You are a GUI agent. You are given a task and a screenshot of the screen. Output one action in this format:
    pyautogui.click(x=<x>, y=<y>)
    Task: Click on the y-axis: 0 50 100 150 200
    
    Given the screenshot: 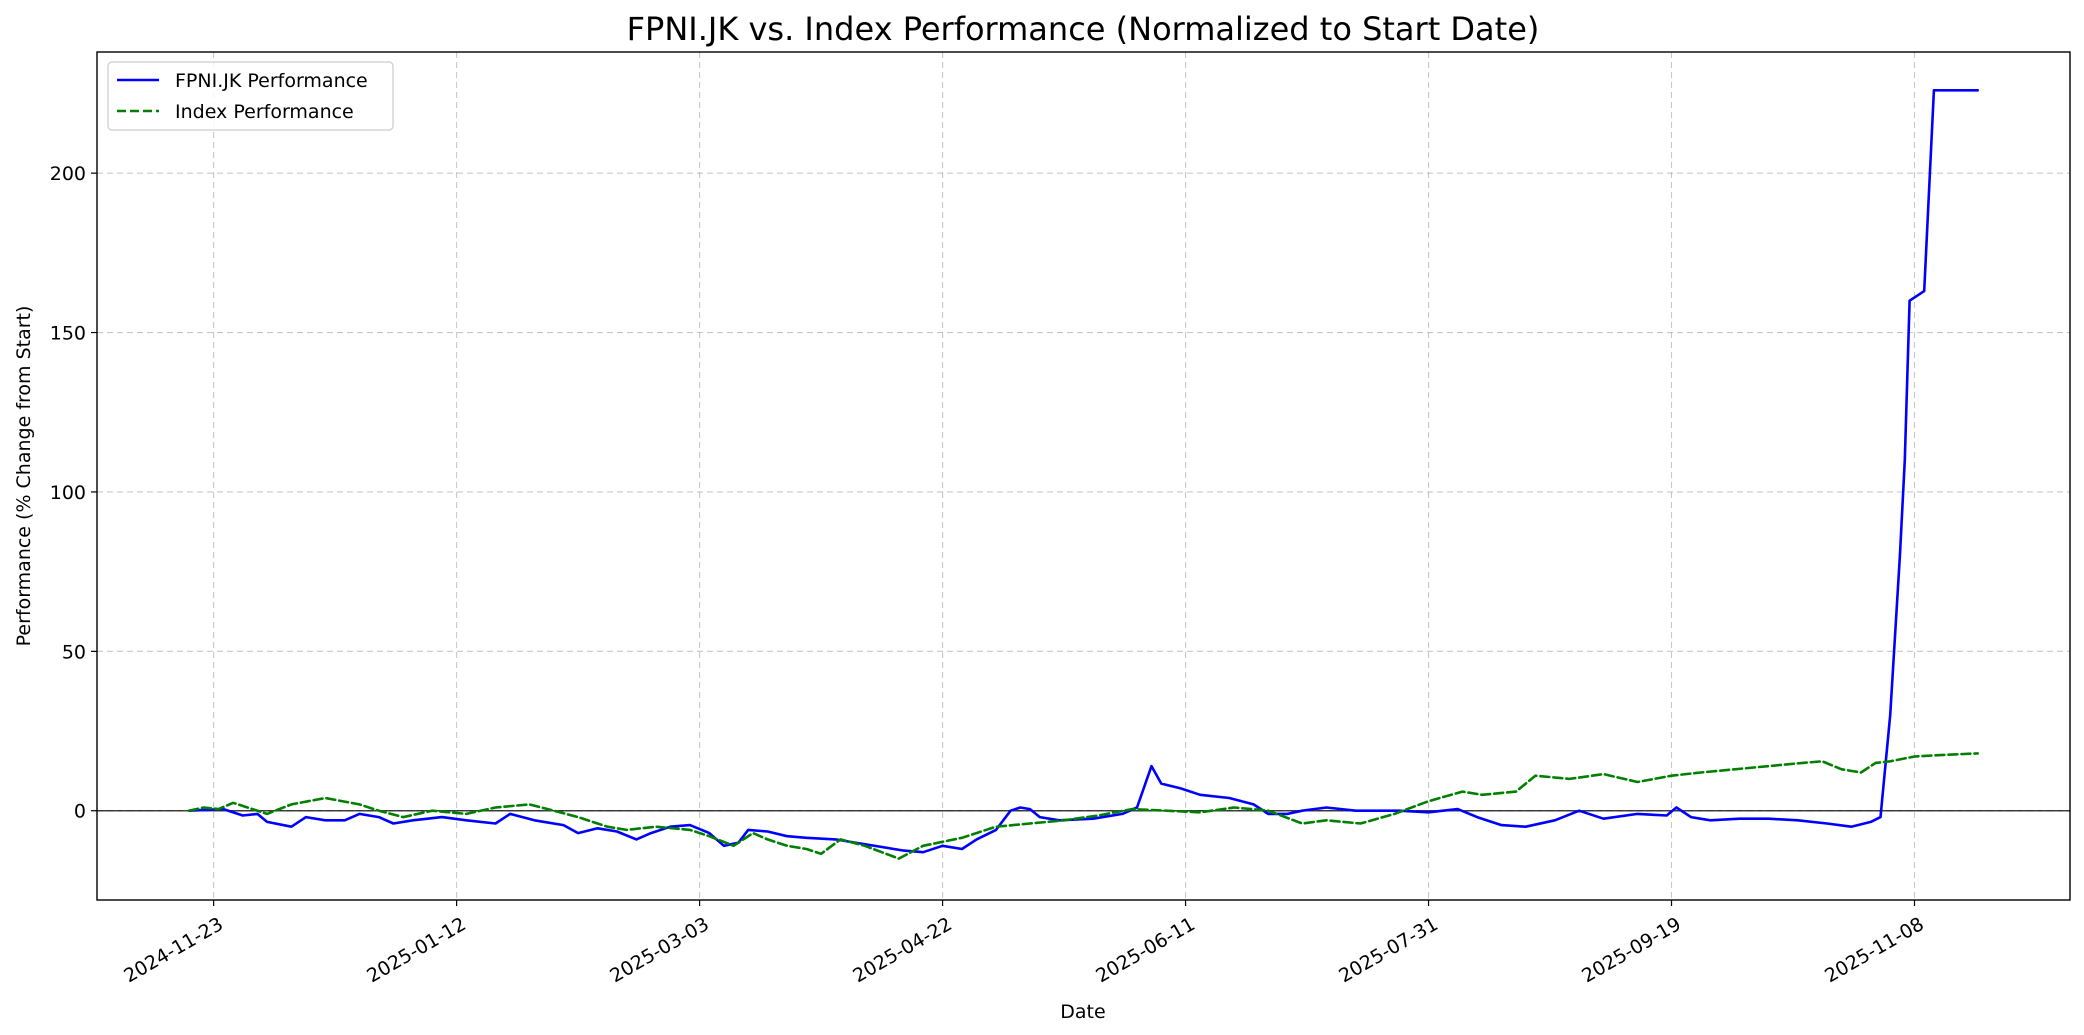 What is the action you would take?
    pyautogui.click(x=73, y=493)
    